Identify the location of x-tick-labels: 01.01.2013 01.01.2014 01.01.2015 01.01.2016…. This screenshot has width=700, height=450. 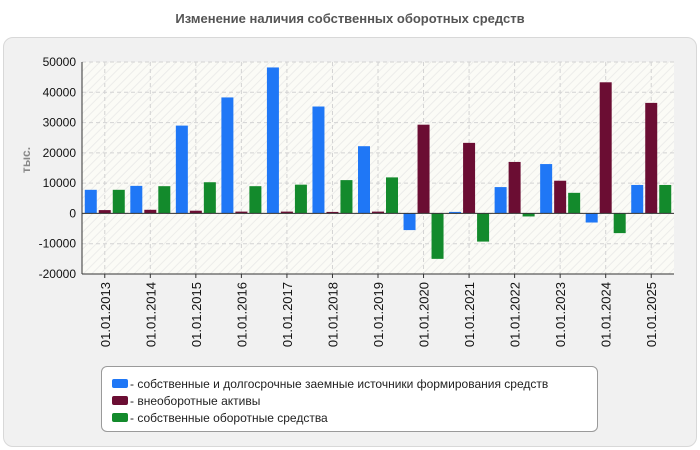
(378, 314).